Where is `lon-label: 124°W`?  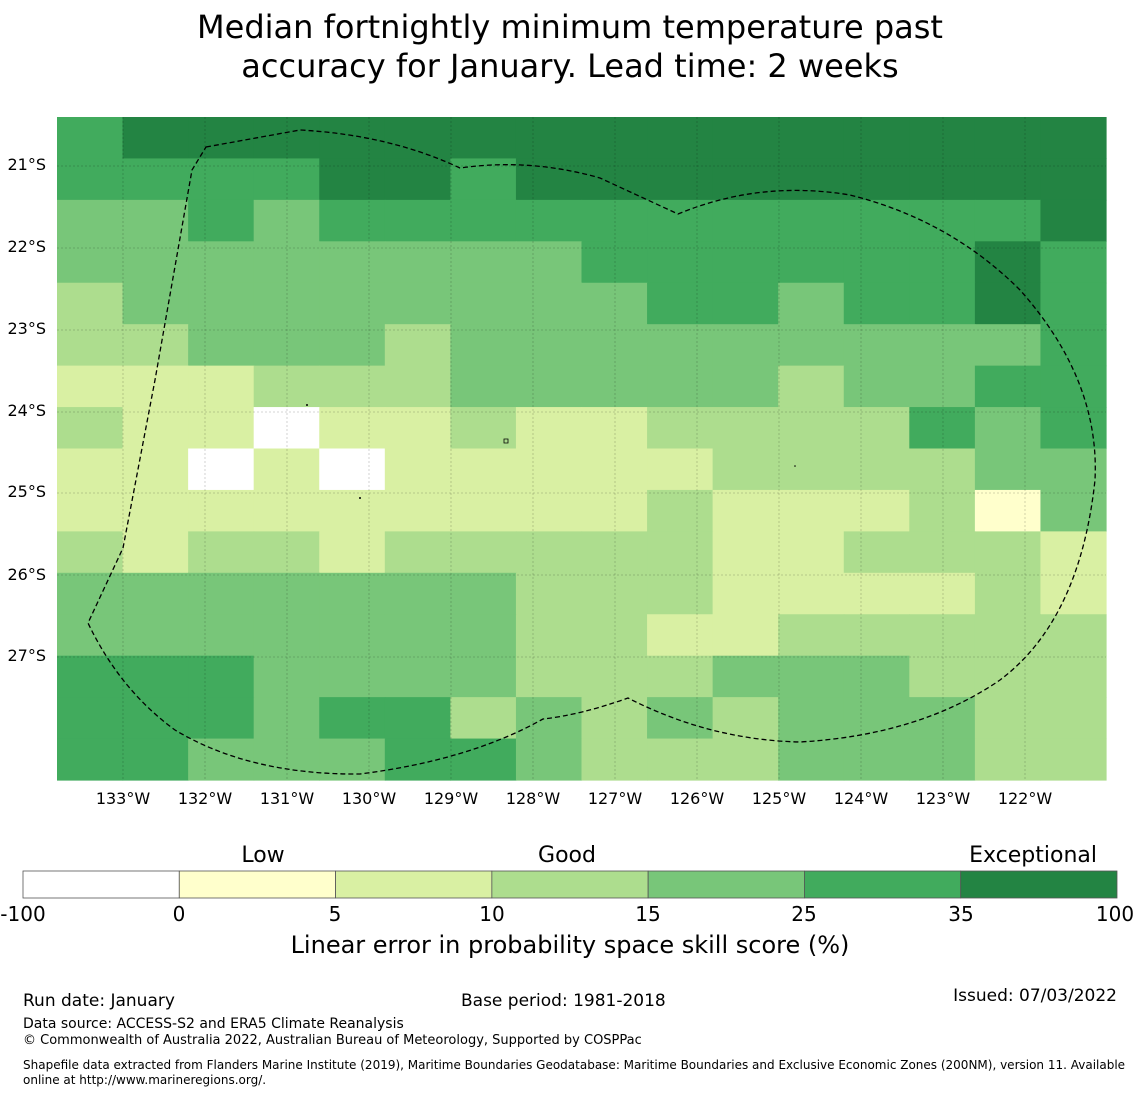 lon-label: 124°W is located at coordinates (861, 798).